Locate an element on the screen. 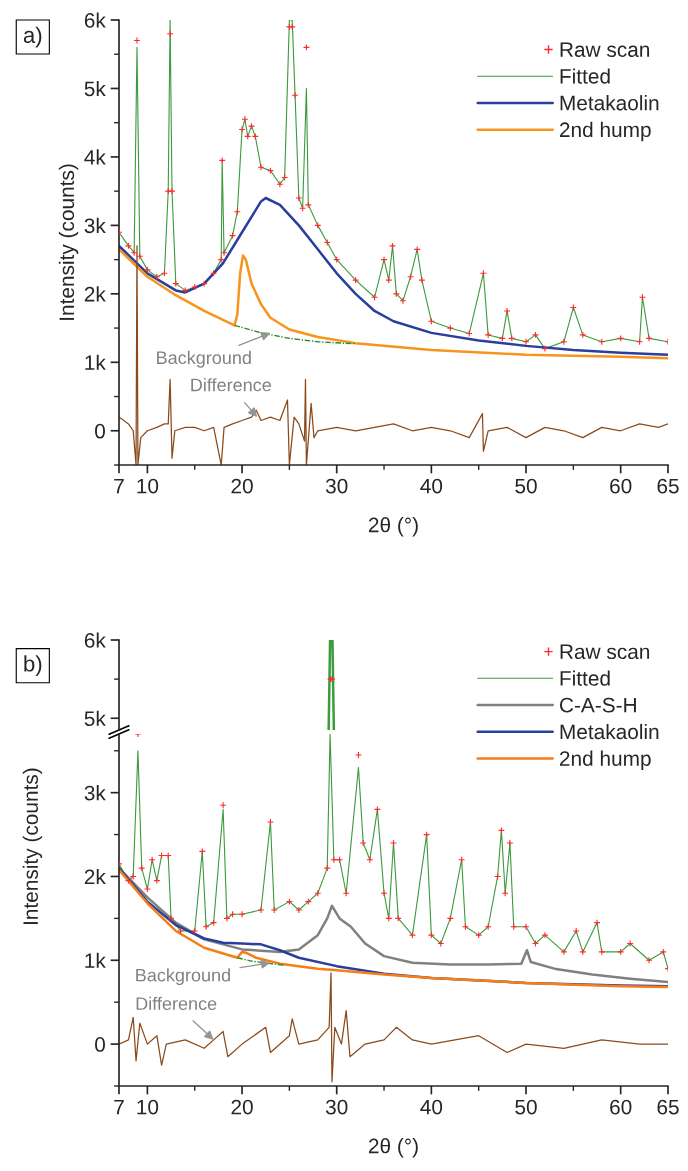 This screenshot has height=1171, width=688. text: b) is located at coordinates (33, 665).